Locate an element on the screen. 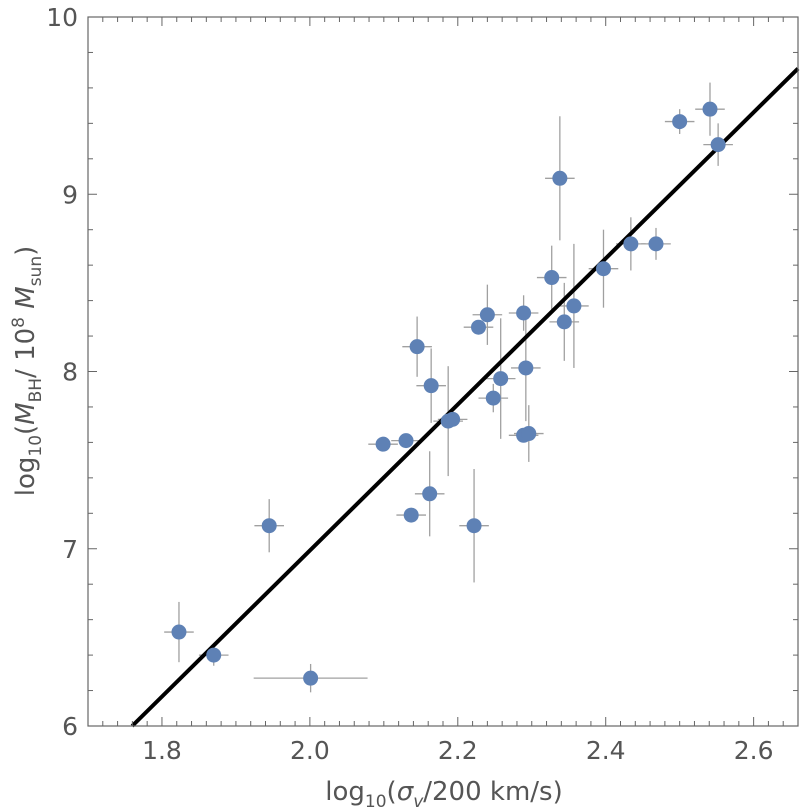 The image size is (800, 810). y-tick-label: 6 is located at coordinates (70, 726).